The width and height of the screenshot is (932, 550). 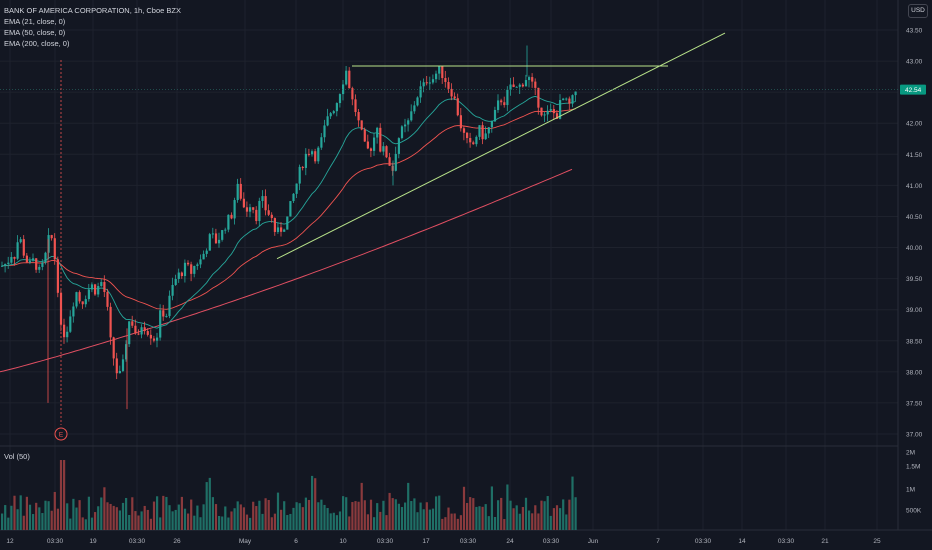 I want to click on price-tick-label: 38.50, so click(x=914, y=341).